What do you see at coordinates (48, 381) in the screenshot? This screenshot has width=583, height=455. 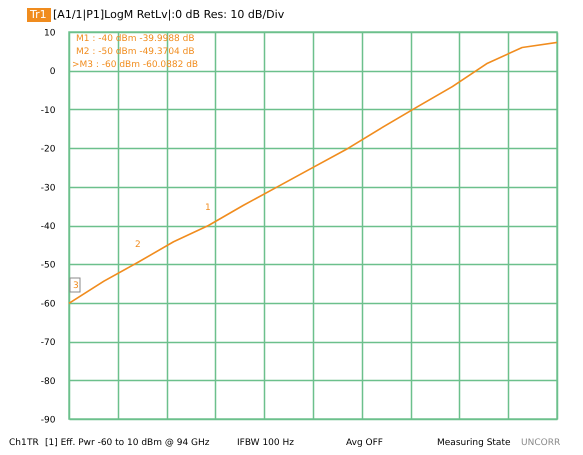 I see `y-tick-label: -80` at bounding box center [48, 381].